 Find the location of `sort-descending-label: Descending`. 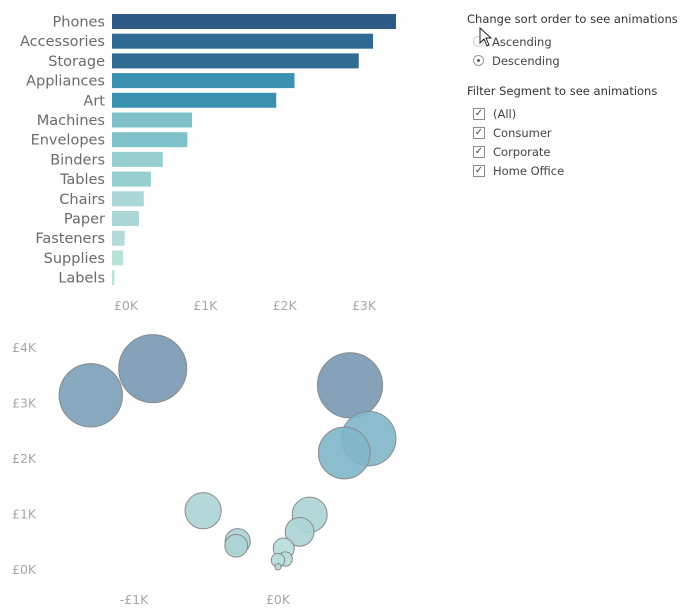

sort-descending-label: Descending is located at coordinates (526, 60).